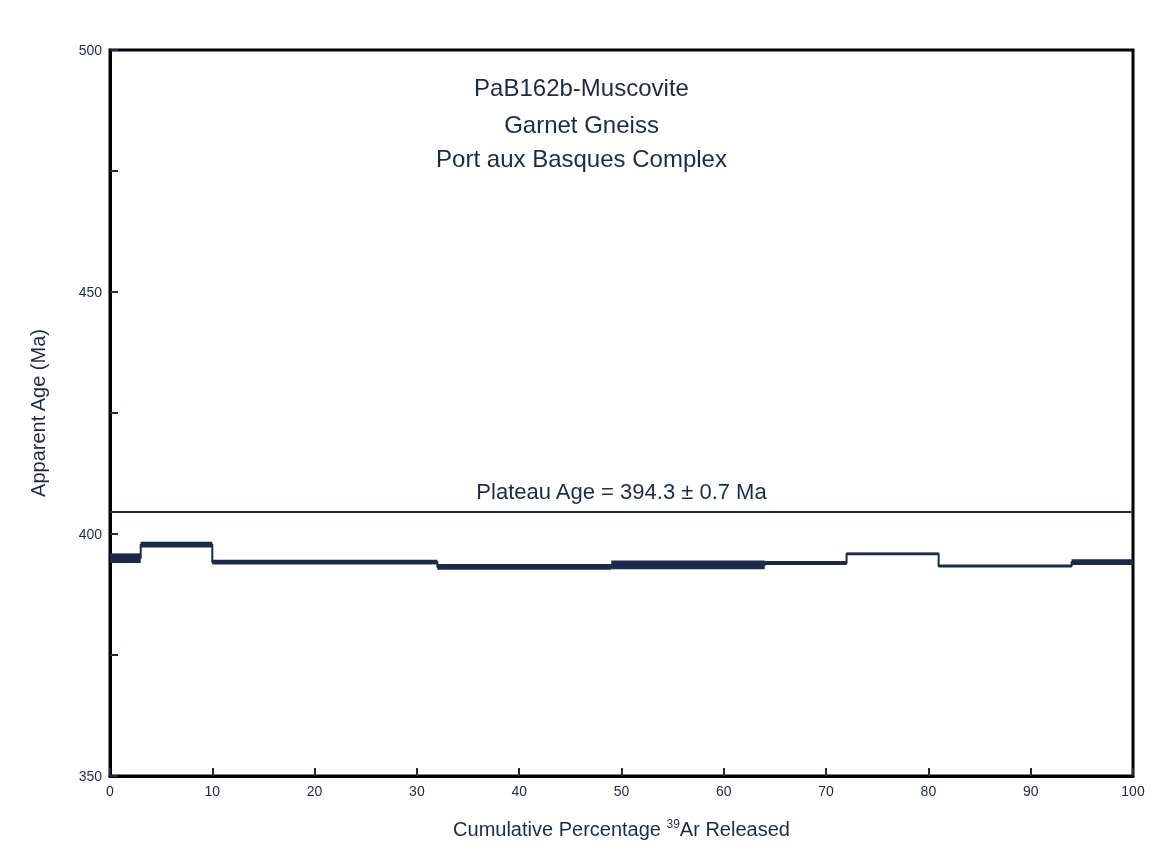 Image resolution: width=1163 pixels, height=856 pixels. I want to click on x-tick-label: 40, so click(519, 791).